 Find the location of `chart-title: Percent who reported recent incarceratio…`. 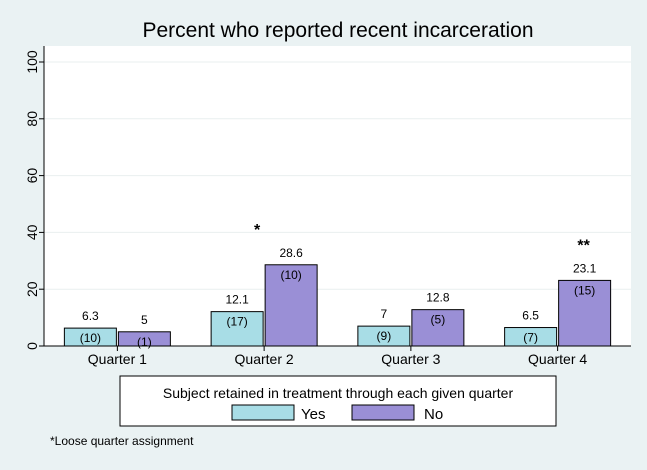

chart-title: Percent who reported recent incarceratio… is located at coordinates (337, 30).